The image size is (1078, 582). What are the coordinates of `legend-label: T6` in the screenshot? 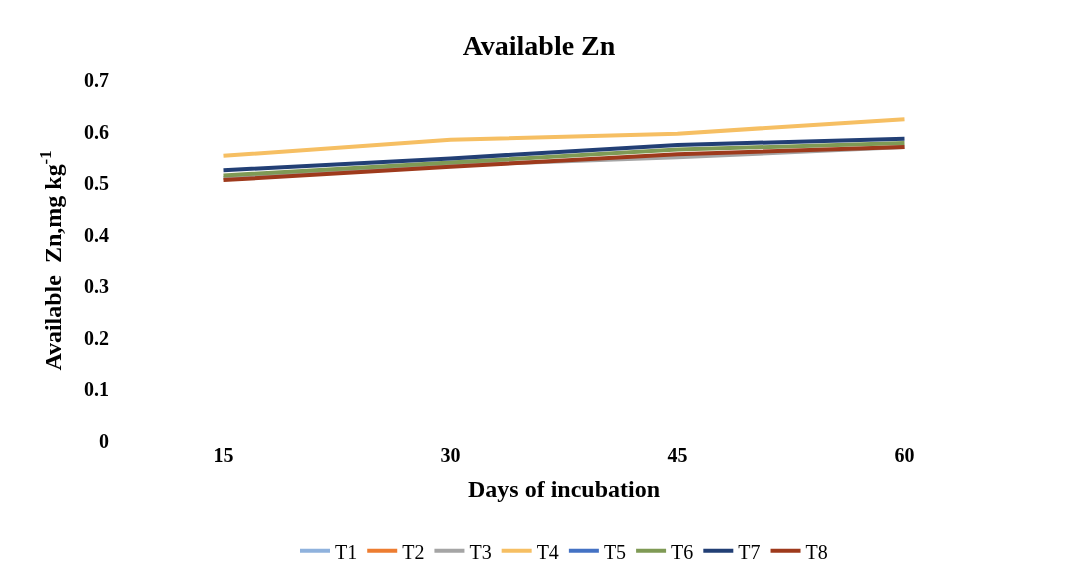 It's located at (682, 551).